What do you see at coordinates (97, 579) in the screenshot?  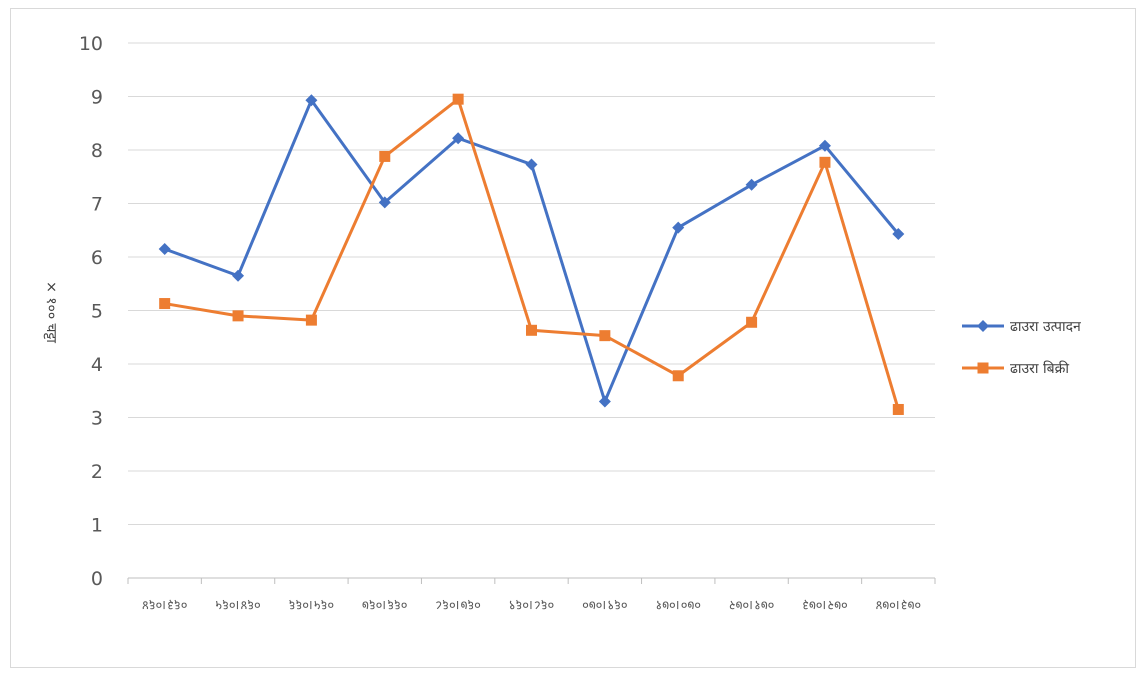 I see `y-tick-label: 0` at bounding box center [97, 579].